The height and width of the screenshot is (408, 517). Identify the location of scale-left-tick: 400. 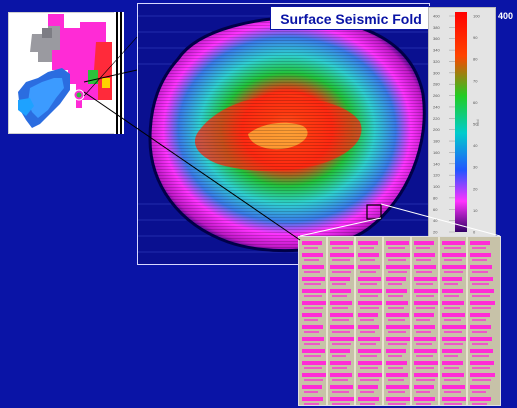
(436, 16).